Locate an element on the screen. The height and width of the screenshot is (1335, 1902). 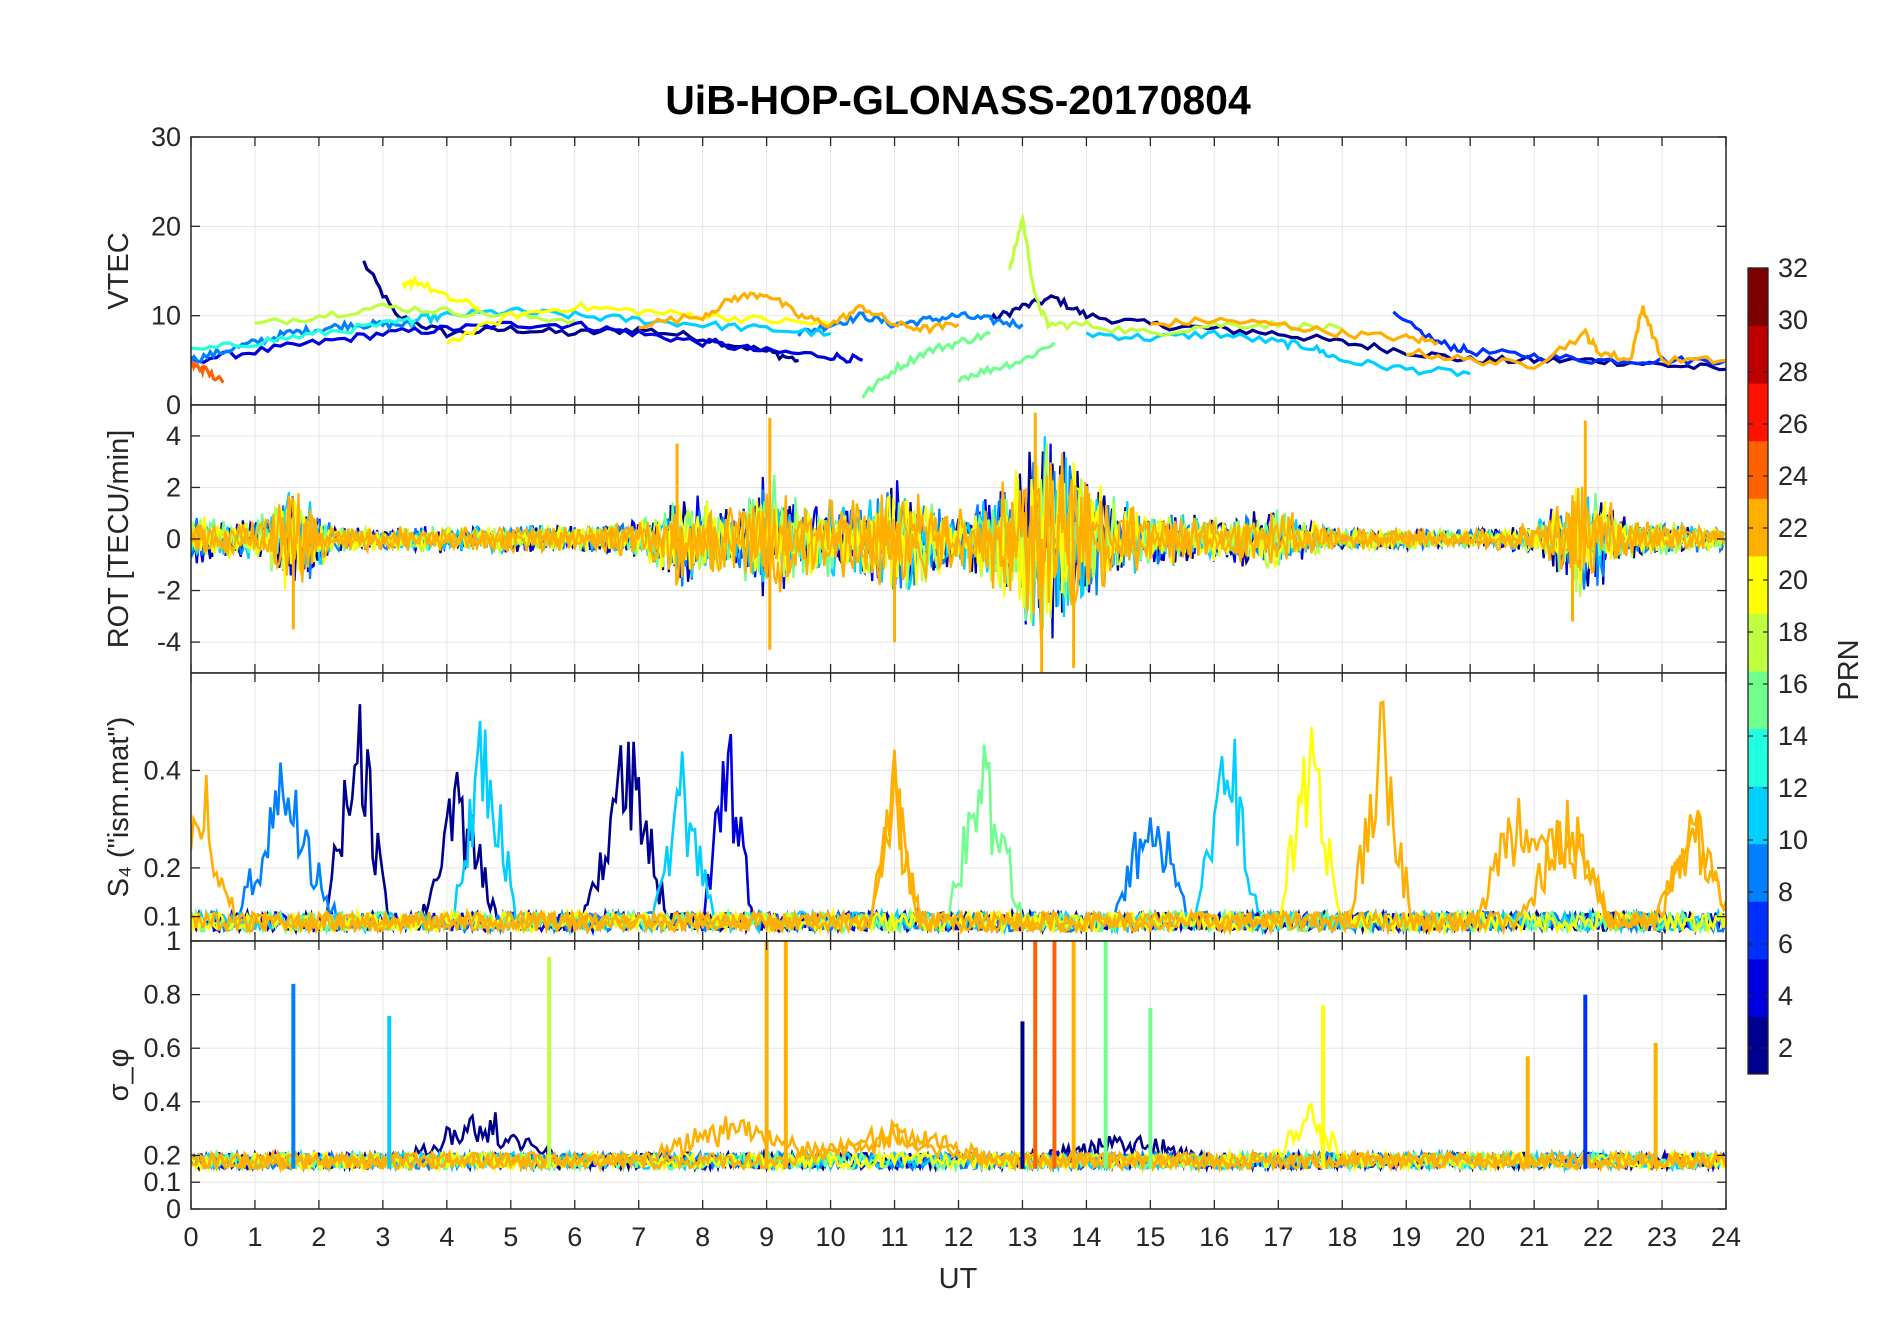
x-tick-label: 22 is located at coordinates (1598, 1237).